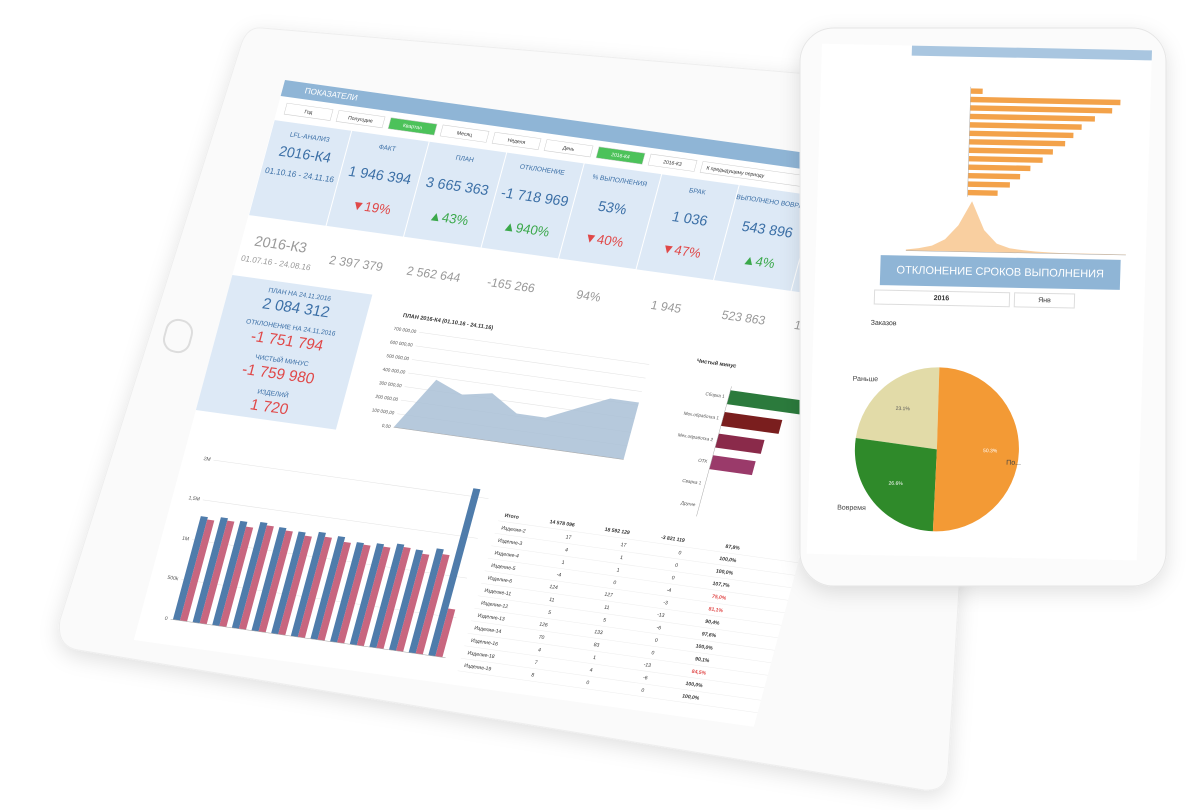 The width and height of the screenshot is (1200, 810). Describe the element at coordinates (516, 419) in the screenshot. I see `area` at that location.